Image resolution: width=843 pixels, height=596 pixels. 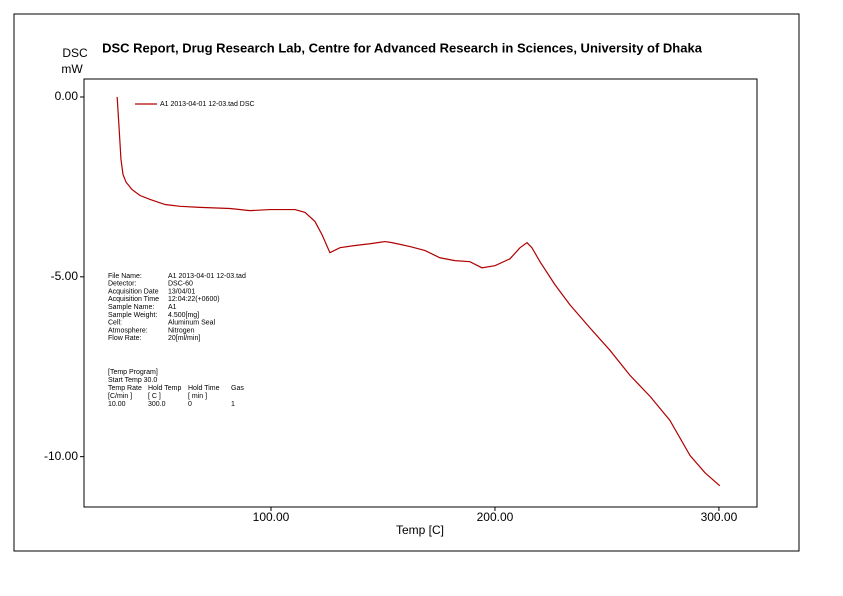 What do you see at coordinates (122, 284) in the screenshot?
I see `info-label: Detector:` at bounding box center [122, 284].